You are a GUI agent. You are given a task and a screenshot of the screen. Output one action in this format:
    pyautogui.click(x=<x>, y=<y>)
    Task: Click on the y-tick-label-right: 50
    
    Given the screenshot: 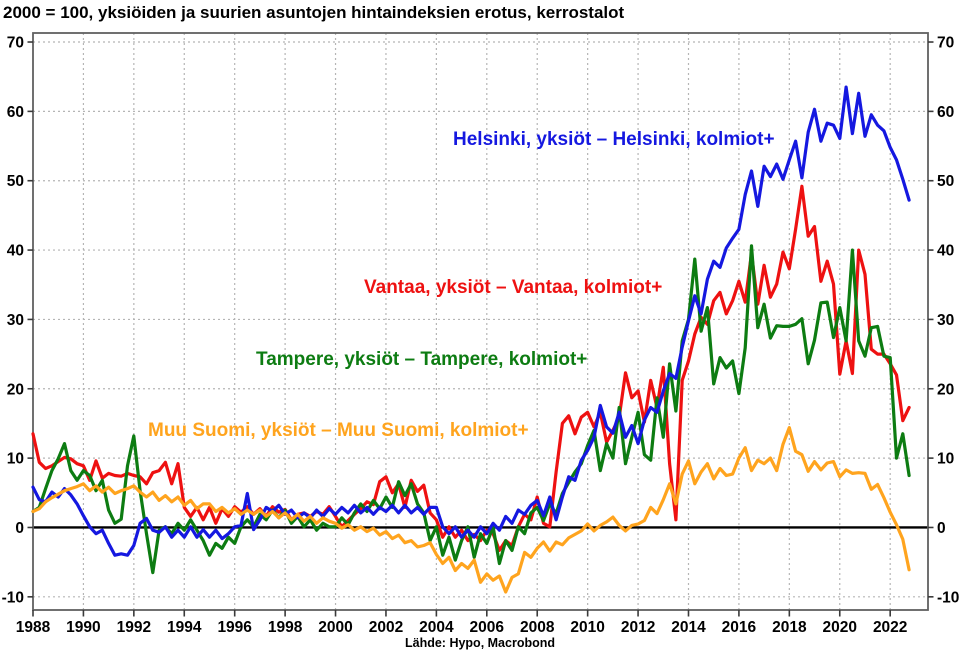 What is the action you would take?
    pyautogui.click(x=945, y=181)
    